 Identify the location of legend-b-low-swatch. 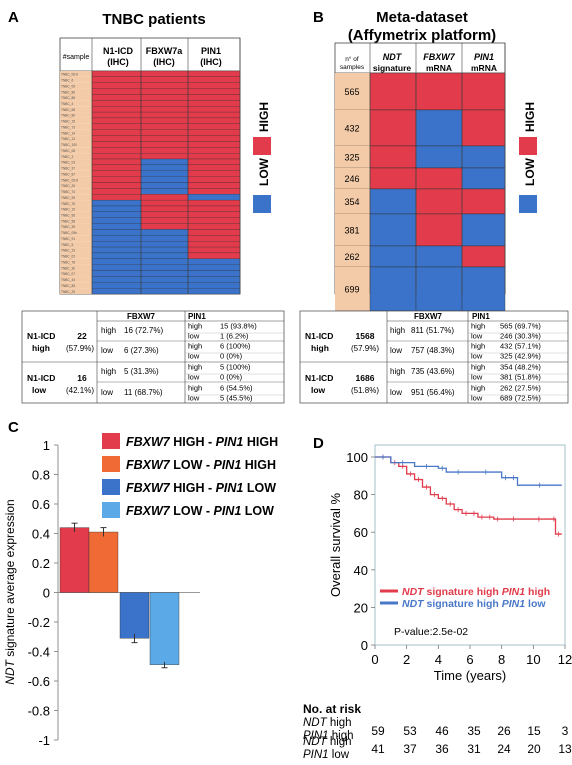
(528, 204).